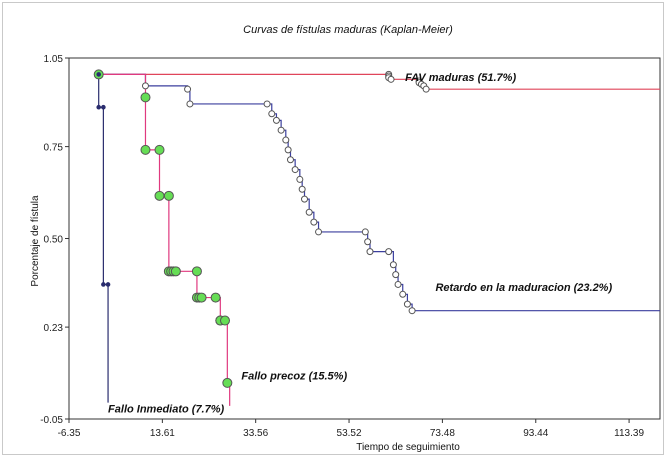  Describe the element at coordinates (535, 433) in the screenshot. I see `x-tick-label: 93.44` at that location.